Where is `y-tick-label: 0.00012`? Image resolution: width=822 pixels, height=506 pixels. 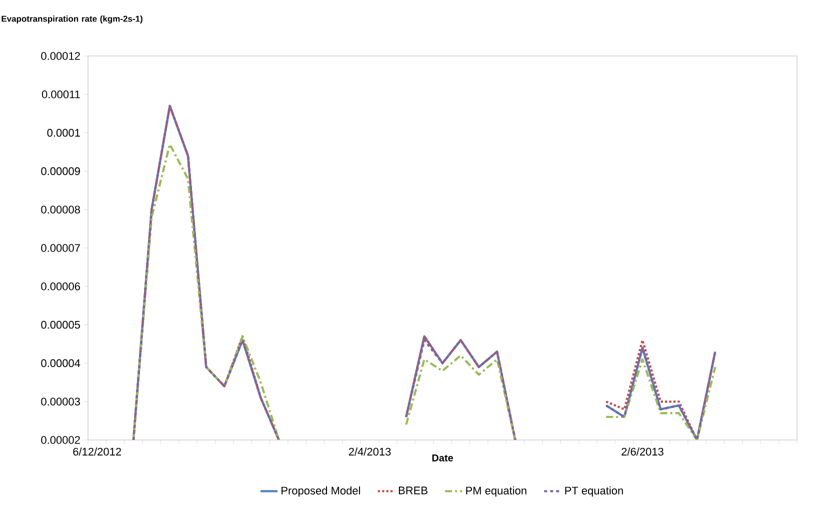 y-tick-label: 0.00012 is located at coordinates (60, 56).